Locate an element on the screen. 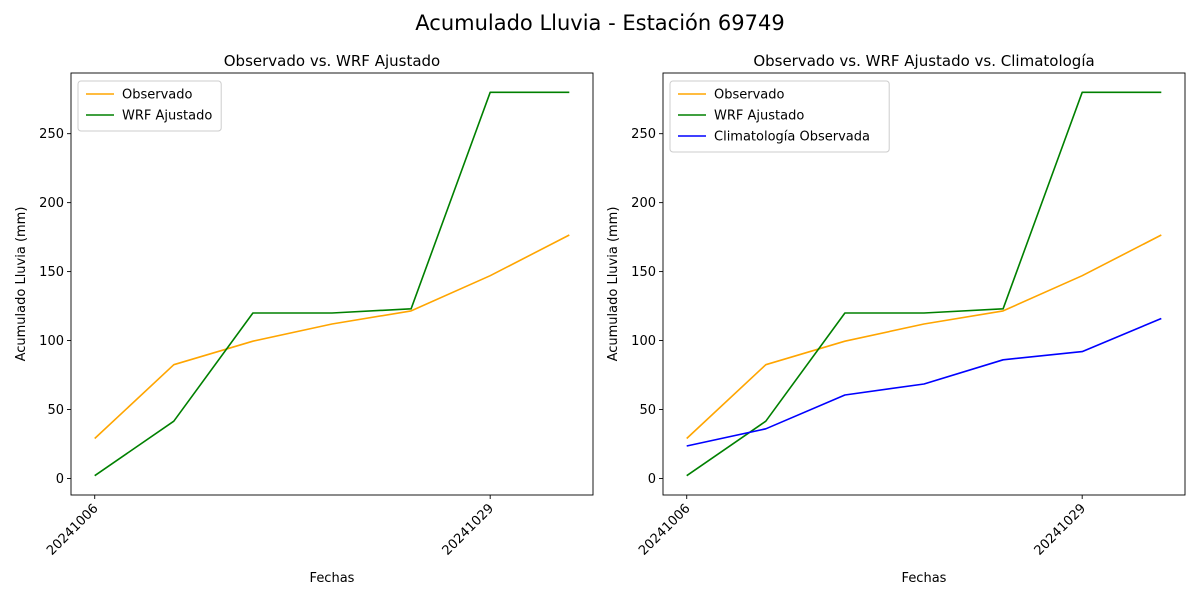 The width and height of the screenshot is (1200, 600). legend-box is located at coordinates (779, 116).